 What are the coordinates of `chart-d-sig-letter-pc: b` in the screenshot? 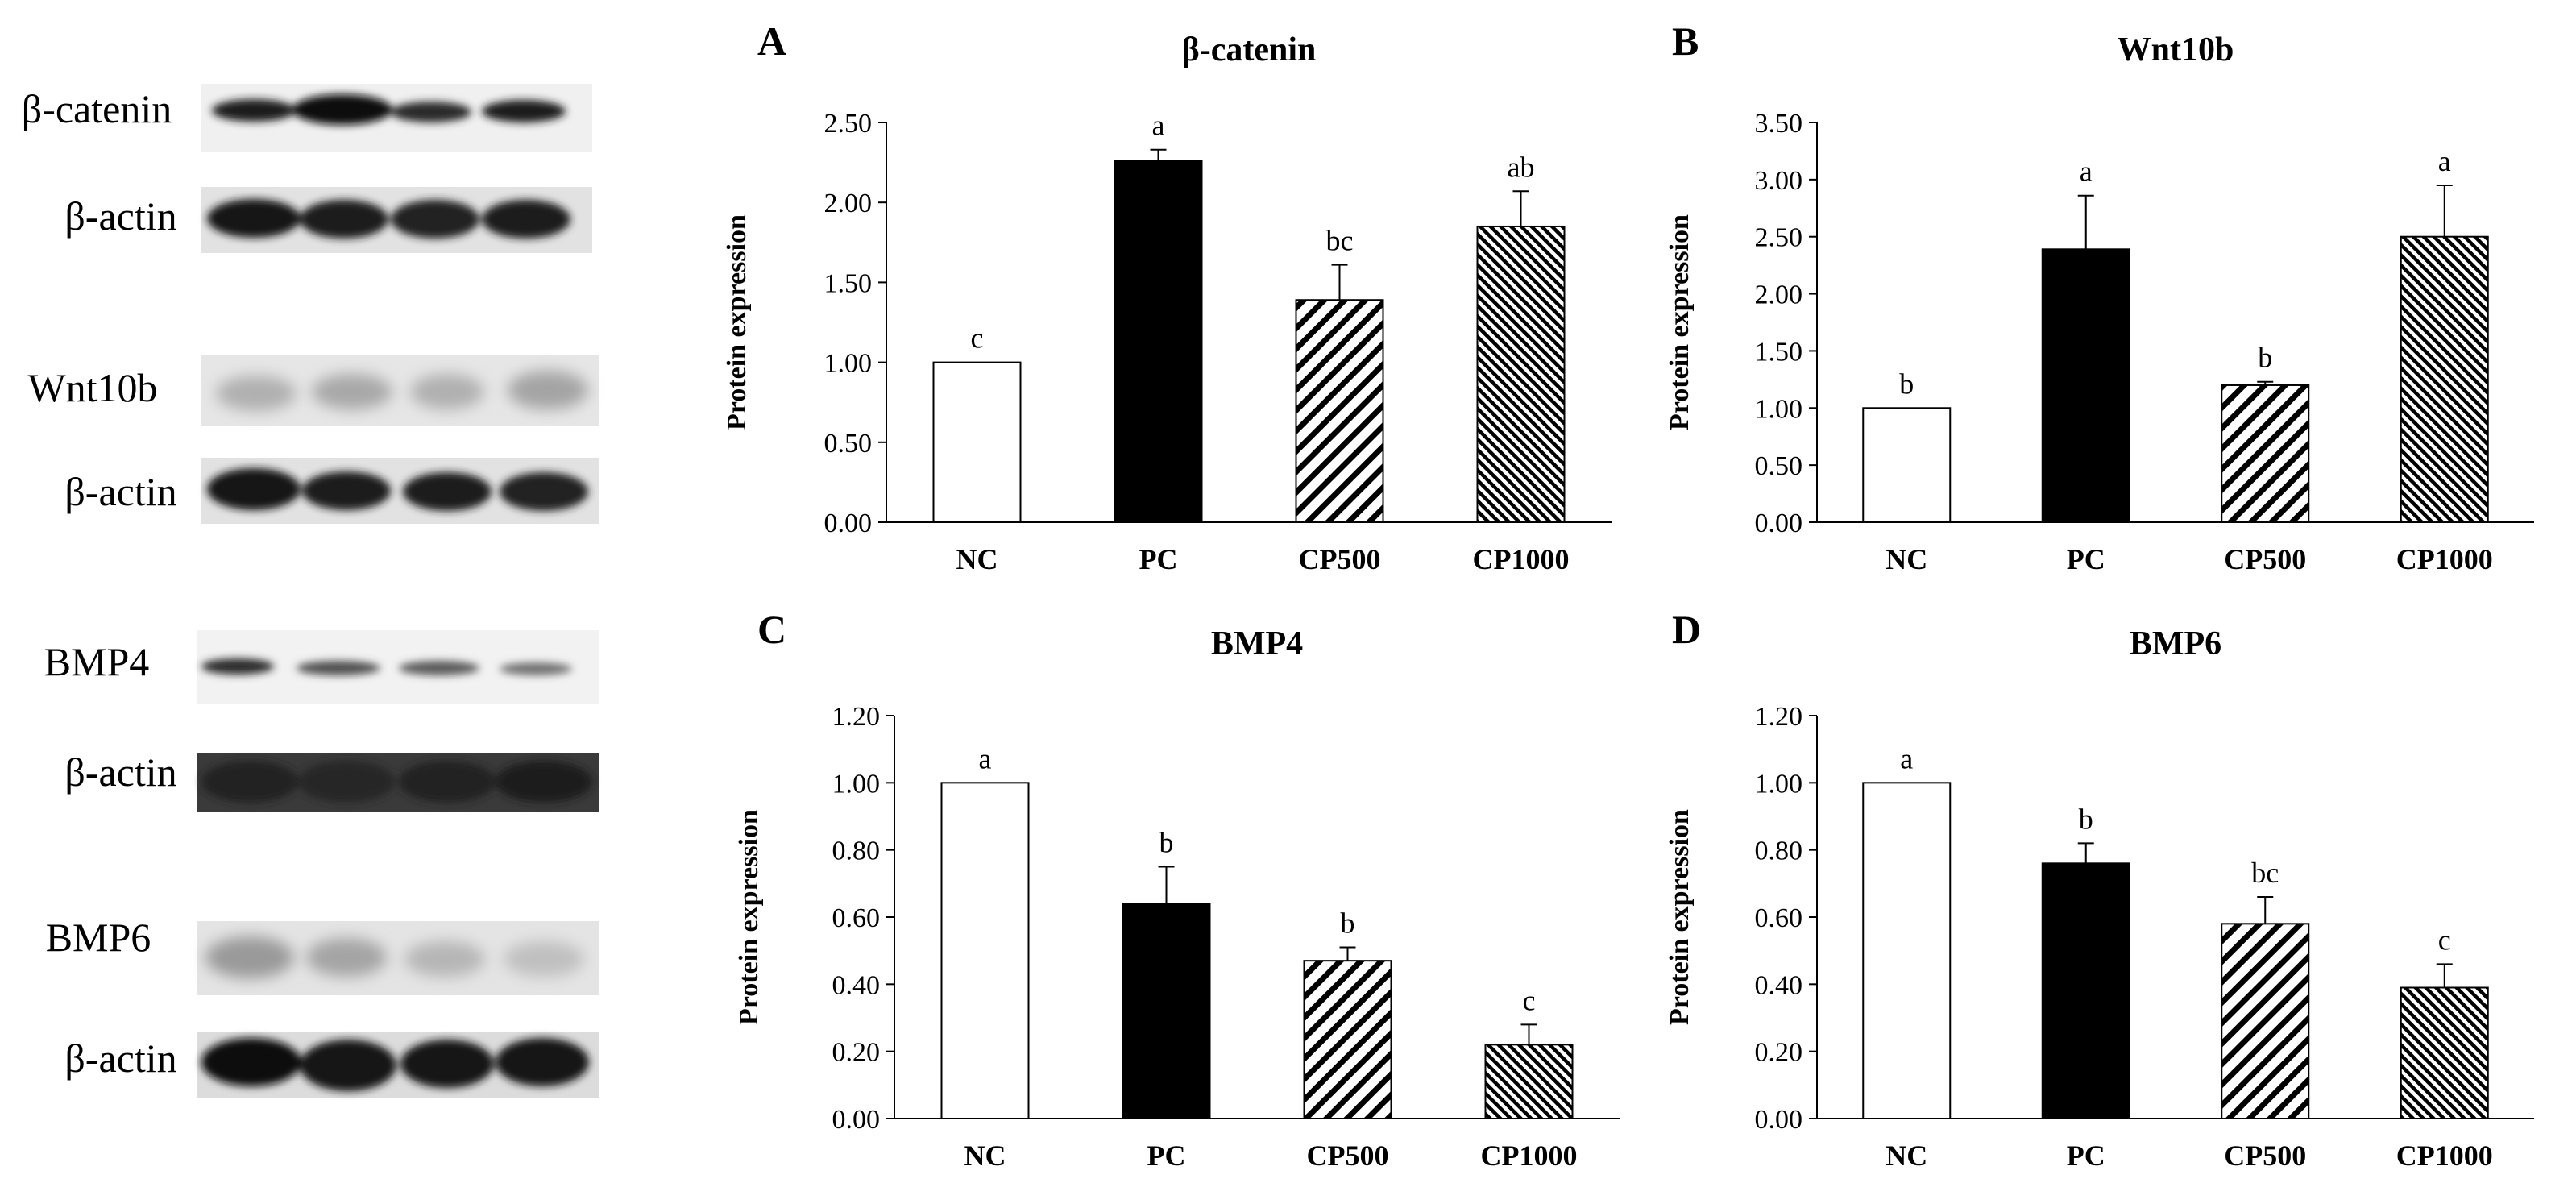 It's located at (2086, 819).